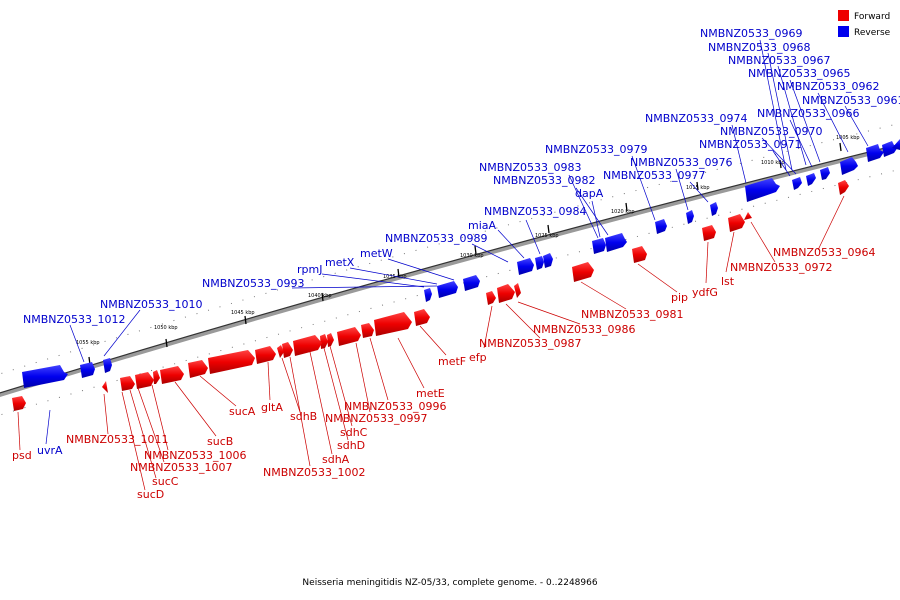 The image size is (900, 600). Describe the element at coordinates (395, 406) in the screenshot. I see `gene-label: NMBNZ0533_0996` at that location.